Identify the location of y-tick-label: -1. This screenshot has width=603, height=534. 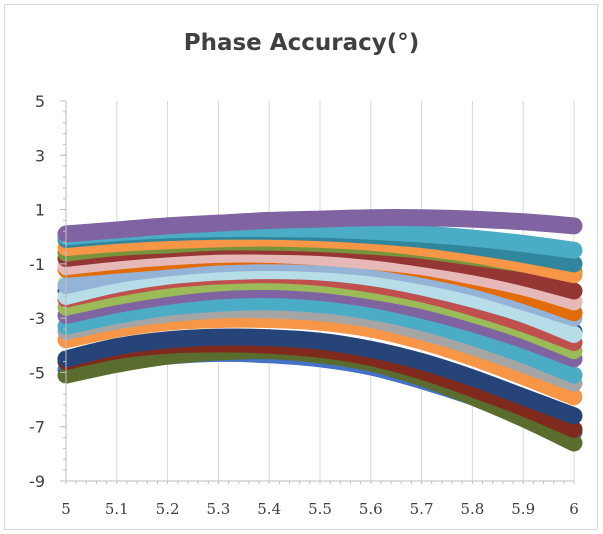
(37, 264).